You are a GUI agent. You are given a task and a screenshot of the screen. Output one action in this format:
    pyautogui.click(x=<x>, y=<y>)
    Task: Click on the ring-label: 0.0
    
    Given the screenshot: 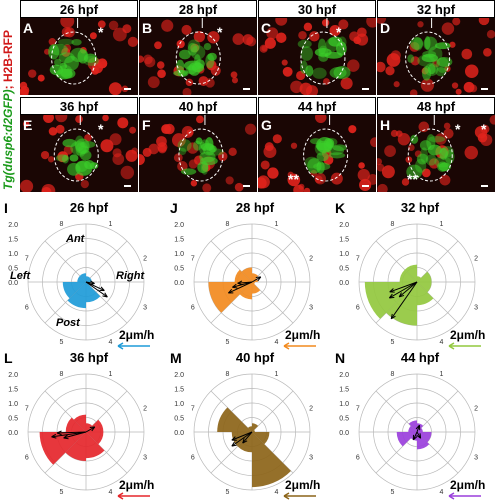 What is the action you would take?
    pyautogui.click(x=179, y=433)
    